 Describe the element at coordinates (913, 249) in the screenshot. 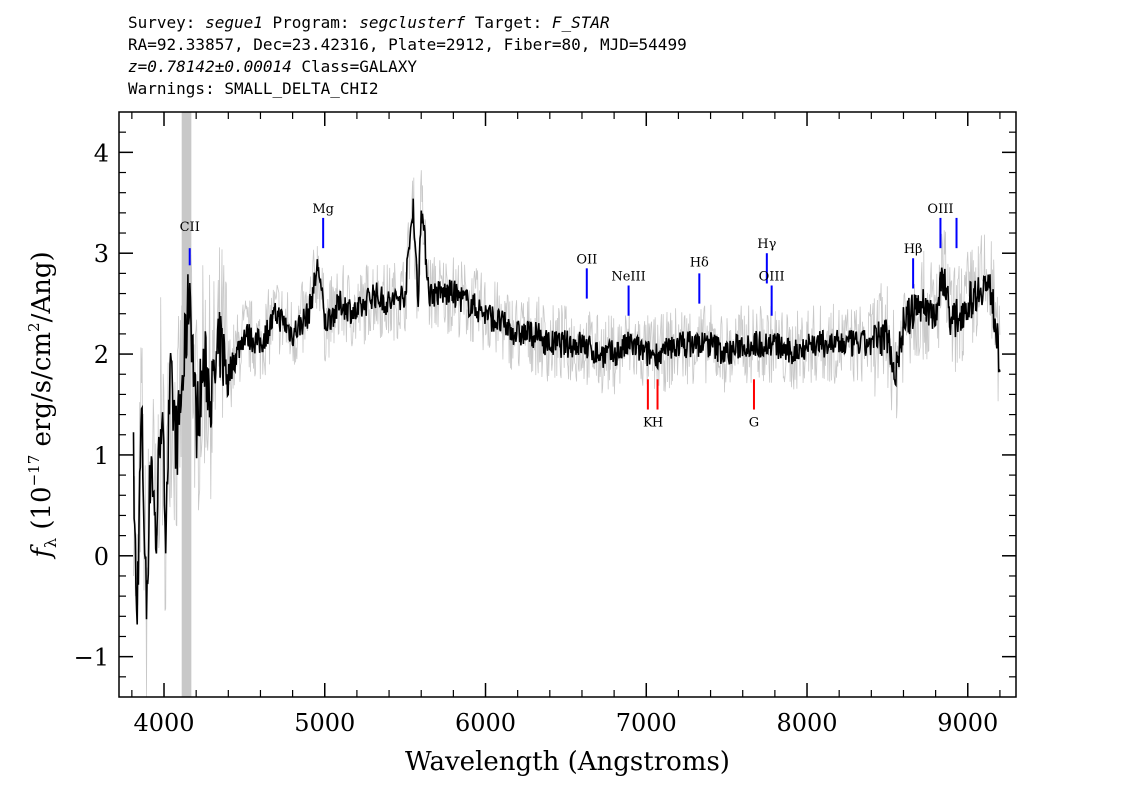

I see `emission-line-label-7: Hβ` at that location.